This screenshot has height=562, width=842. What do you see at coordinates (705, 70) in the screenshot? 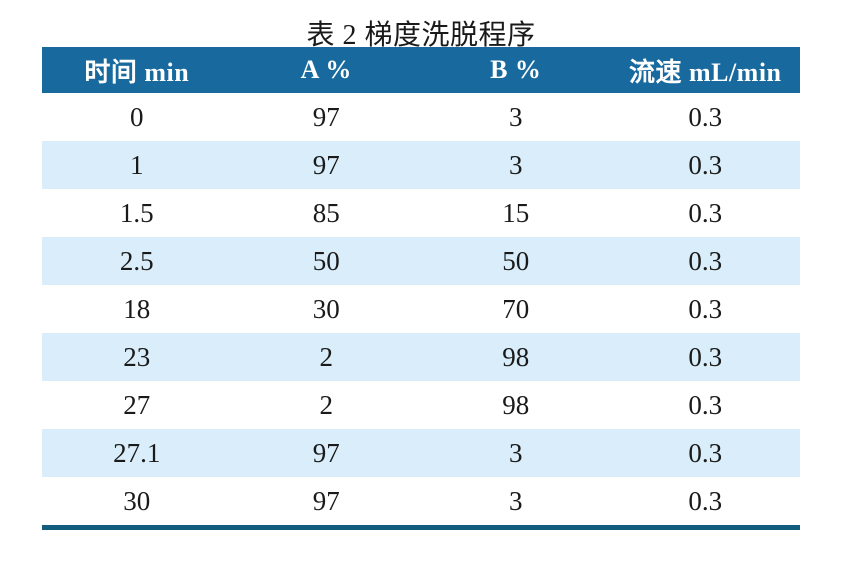
I see `header-cell-flow-rate: 流速 mL/min` at bounding box center [705, 70].